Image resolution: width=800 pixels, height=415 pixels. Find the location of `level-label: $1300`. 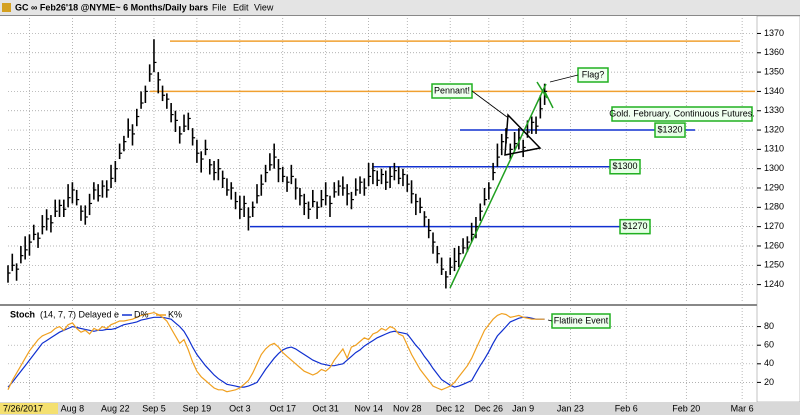

level-label: $1300 is located at coordinates (624, 166).